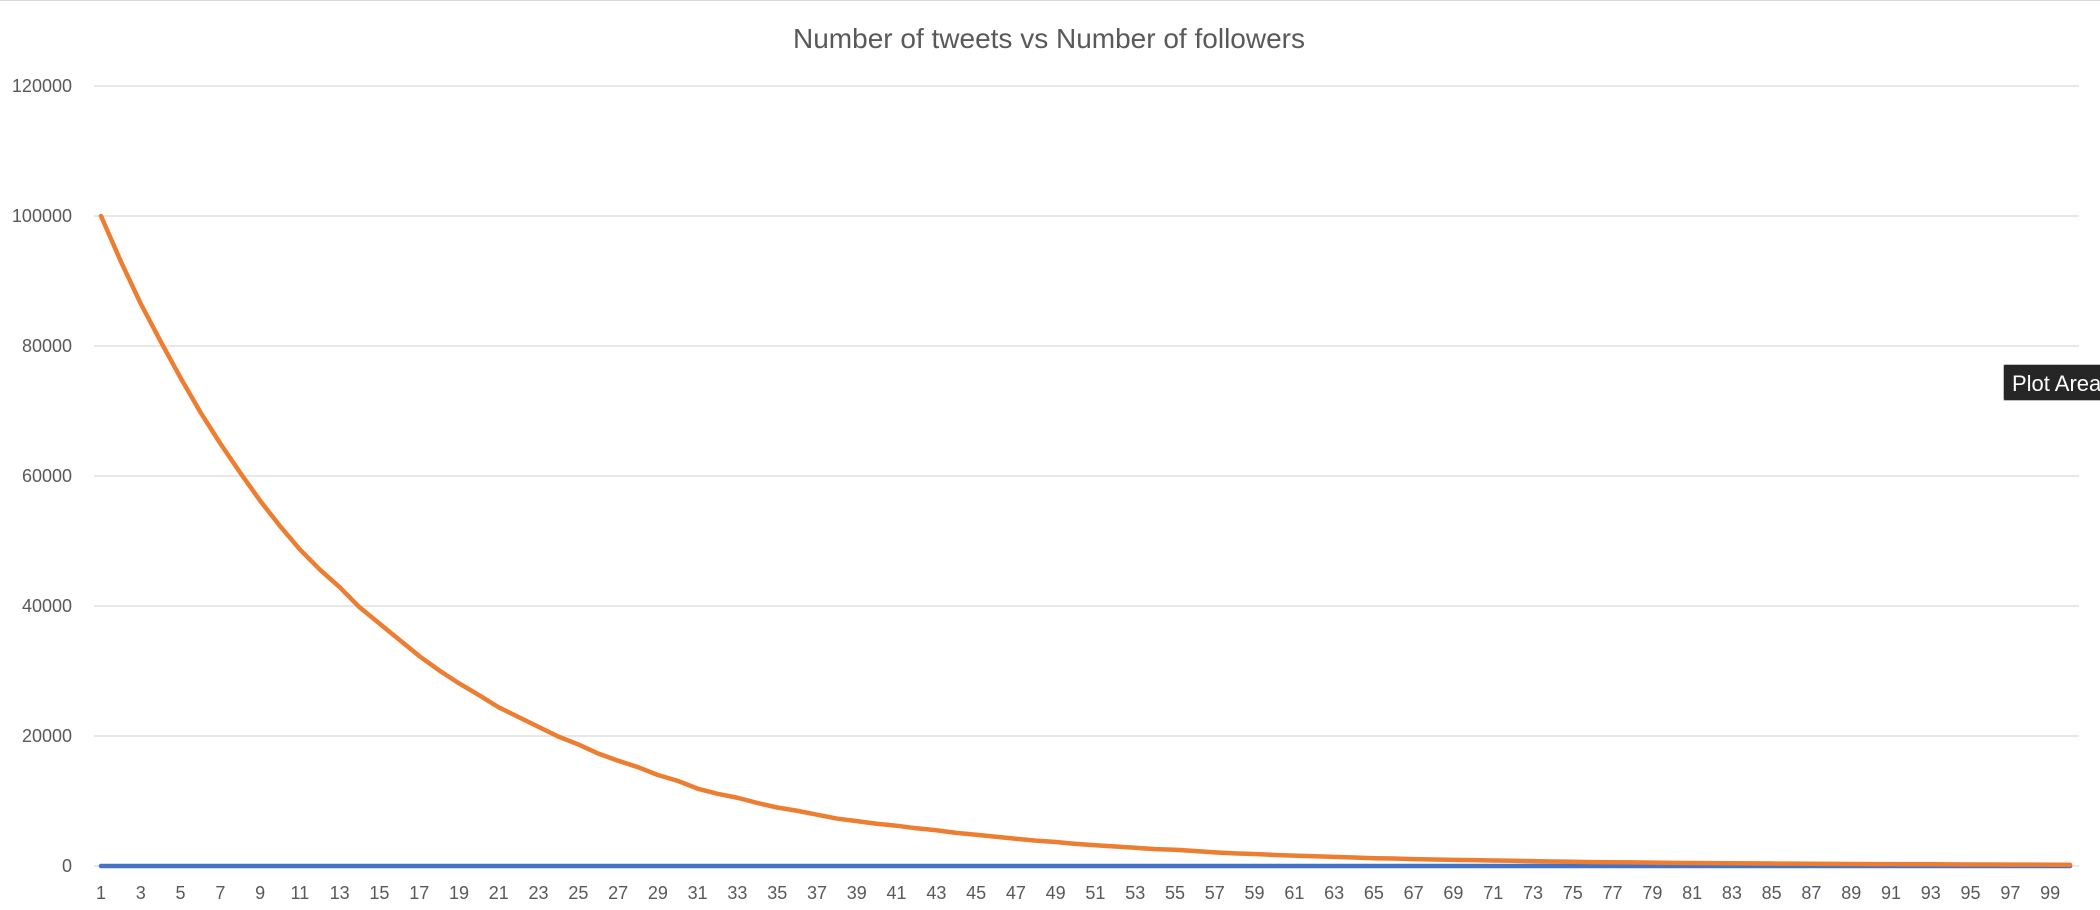 The image size is (2100, 910). What do you see at coordinates (2050, 893) in the screenshot?
I see `x-tick-label: 99` at bounding box center [2050, 893].